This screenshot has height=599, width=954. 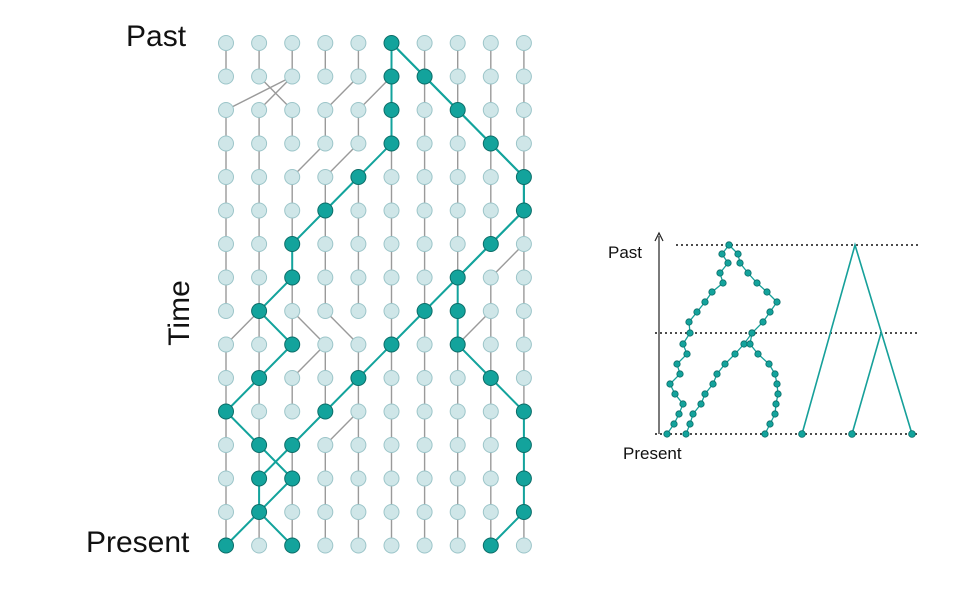 What do you see at coordinates (156, 36) in the screenshot?
I see `past-label: Past` at bounding box center [156, 36].